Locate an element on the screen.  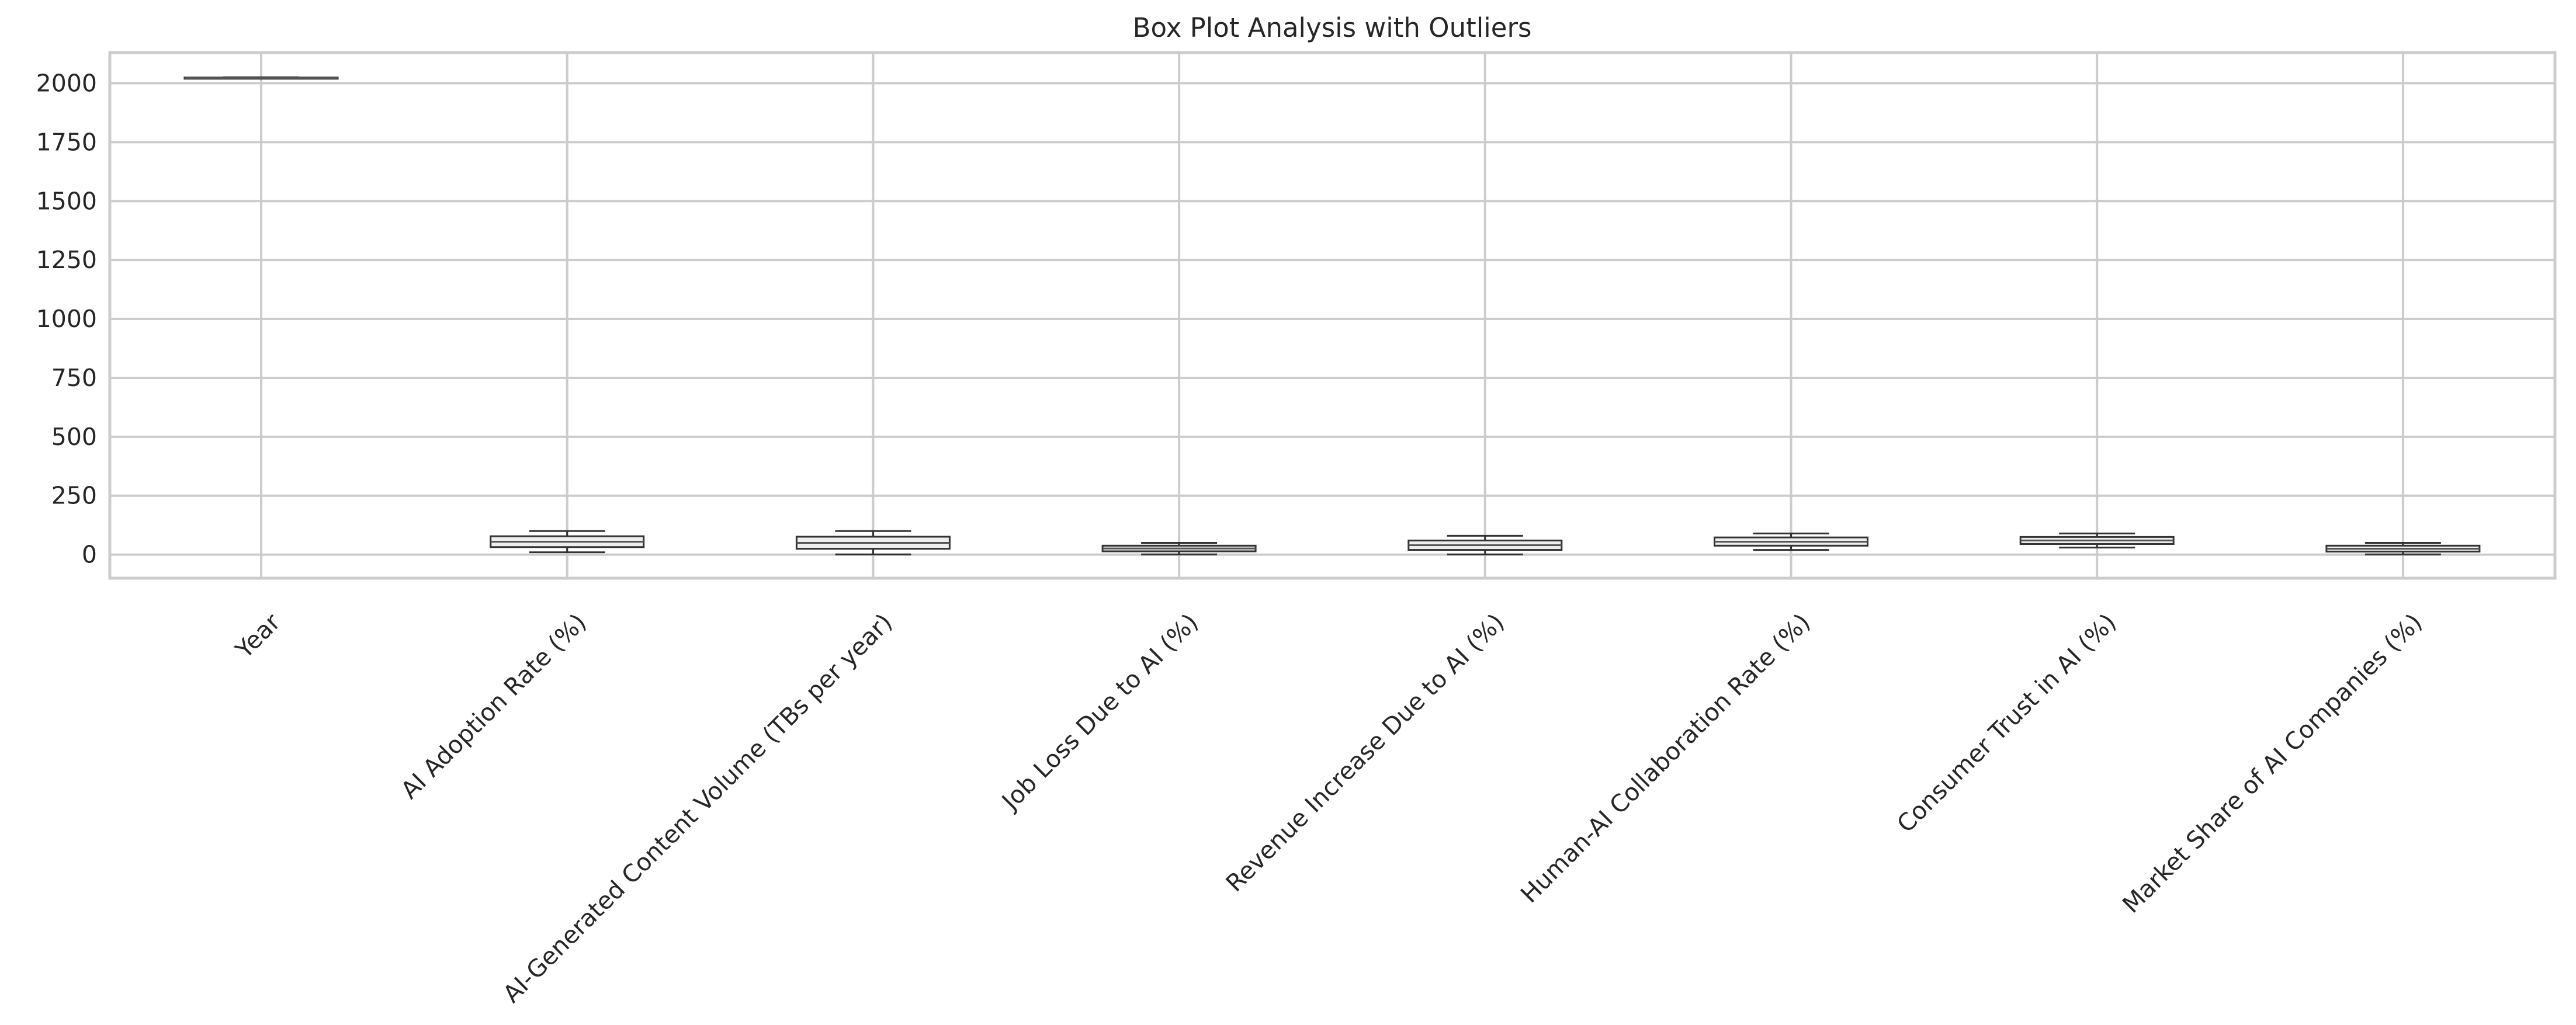
y-tick-label: 2000 is located at coordinates (66, 83).